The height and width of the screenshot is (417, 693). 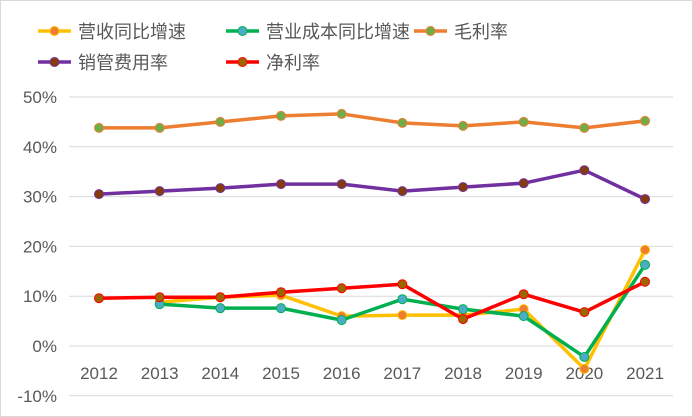 What do you see at coordinates (645, 373) in the screenshot?
I see `x-tick-label: 2021` at bounding box center [645, 373].